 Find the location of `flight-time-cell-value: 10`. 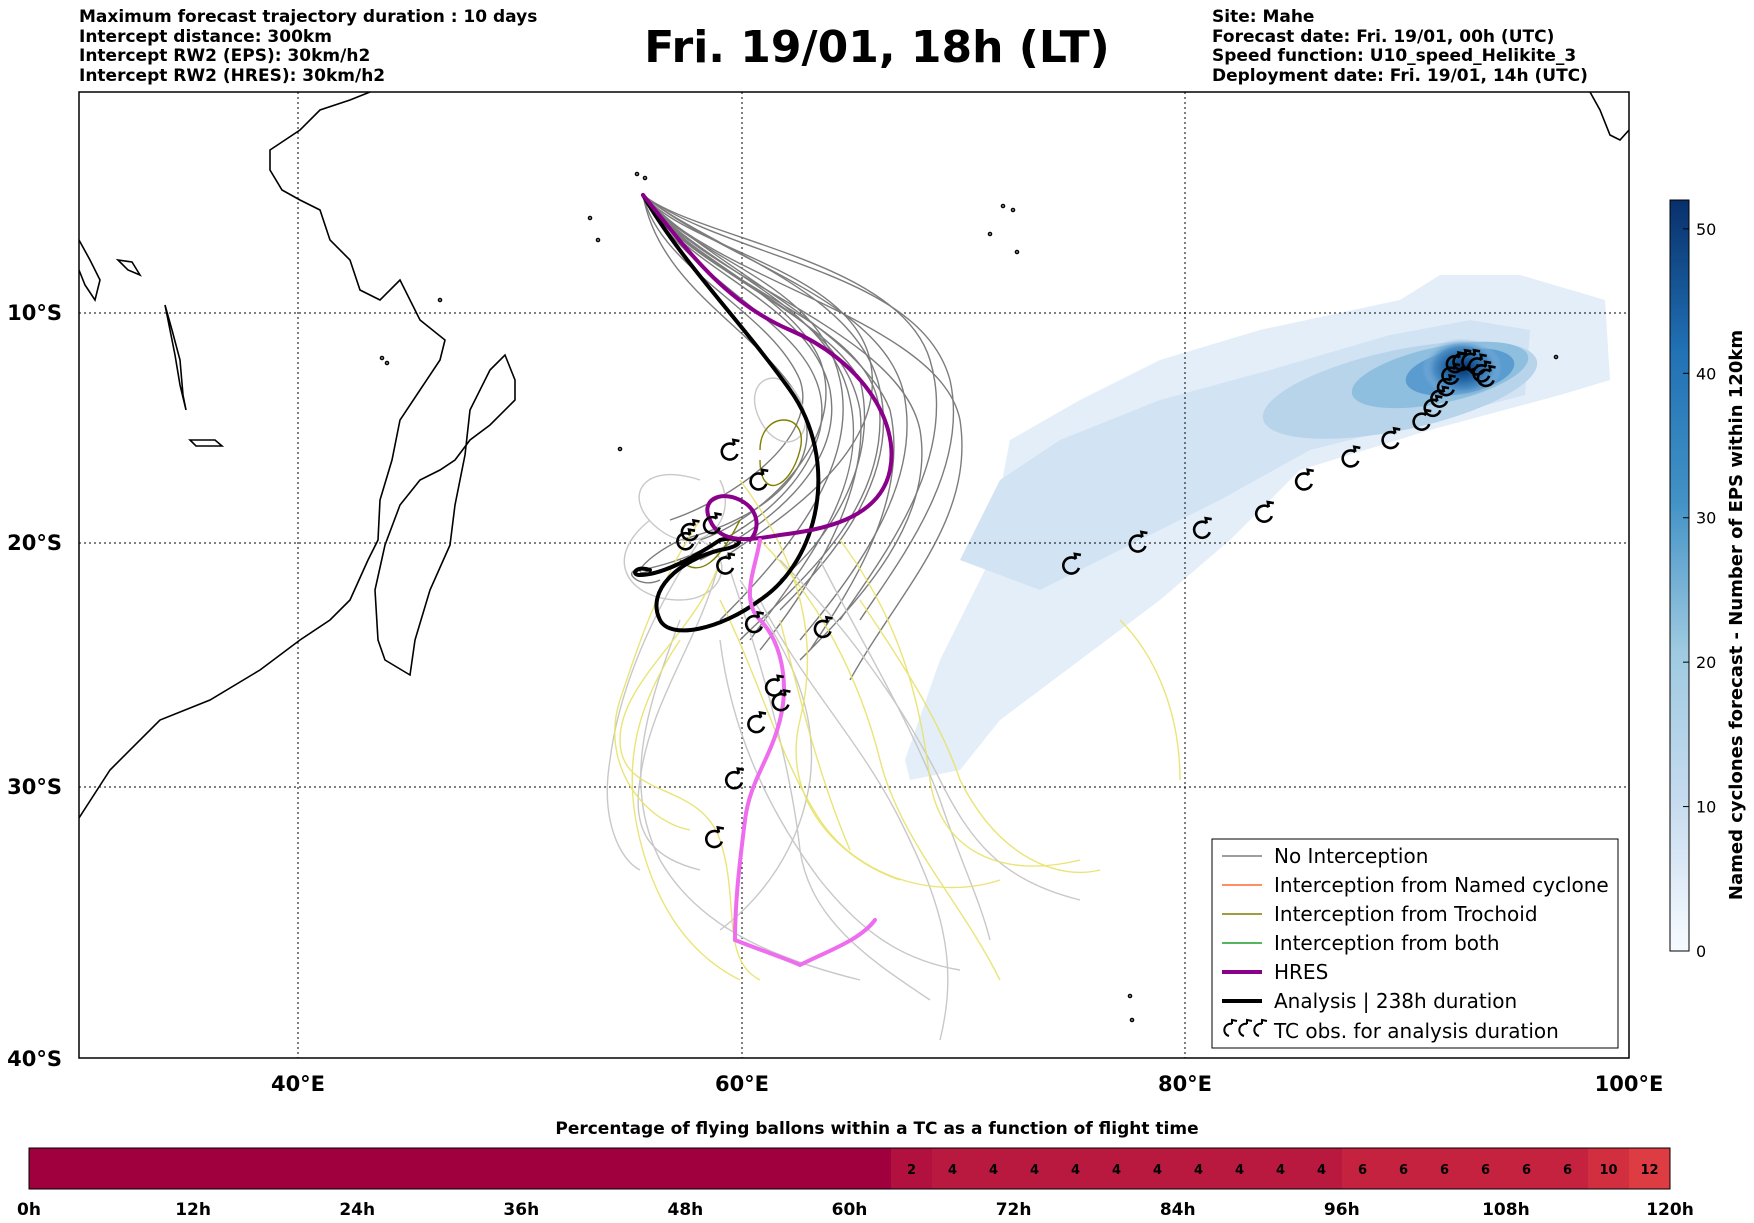

flight-time-cell-value: 10 is located at coordinates (1608, 1170).